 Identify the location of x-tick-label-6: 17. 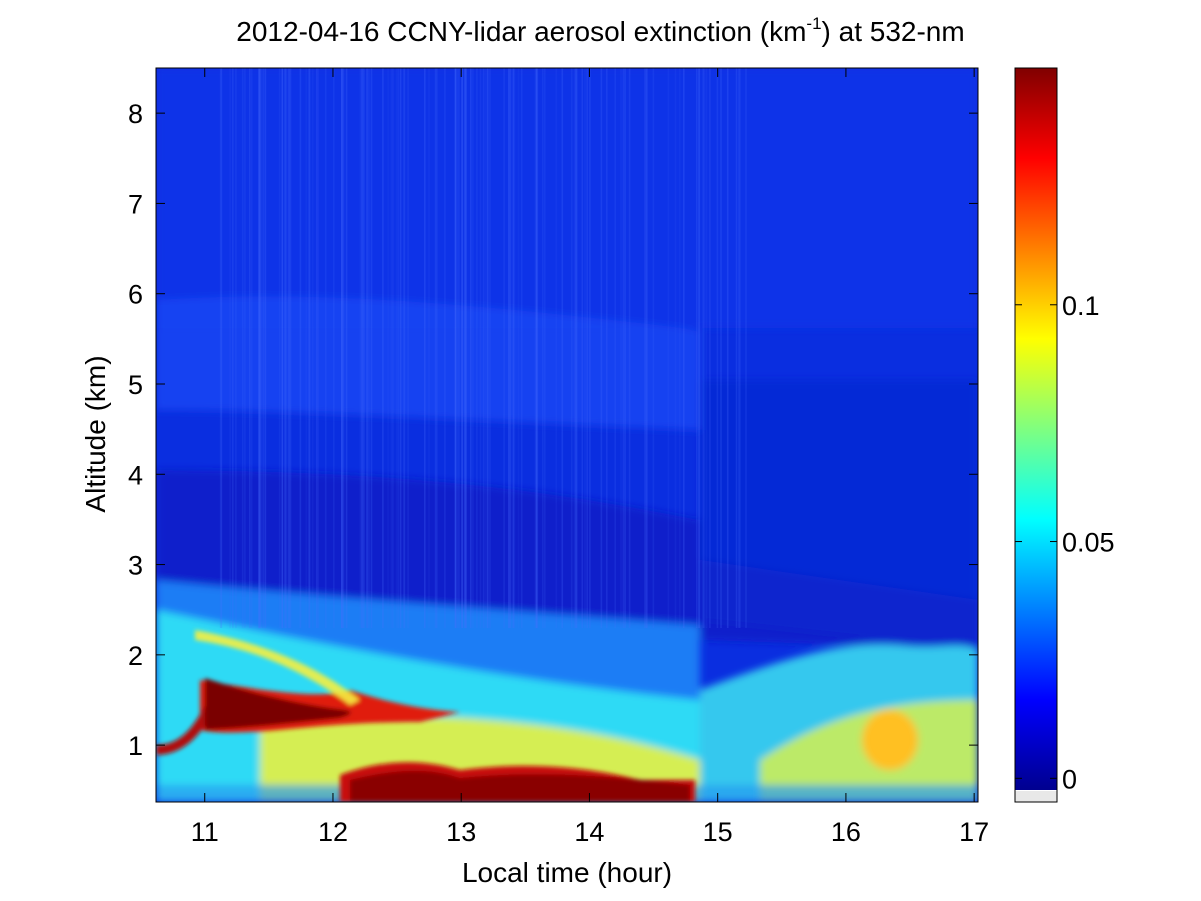
(974, 832).